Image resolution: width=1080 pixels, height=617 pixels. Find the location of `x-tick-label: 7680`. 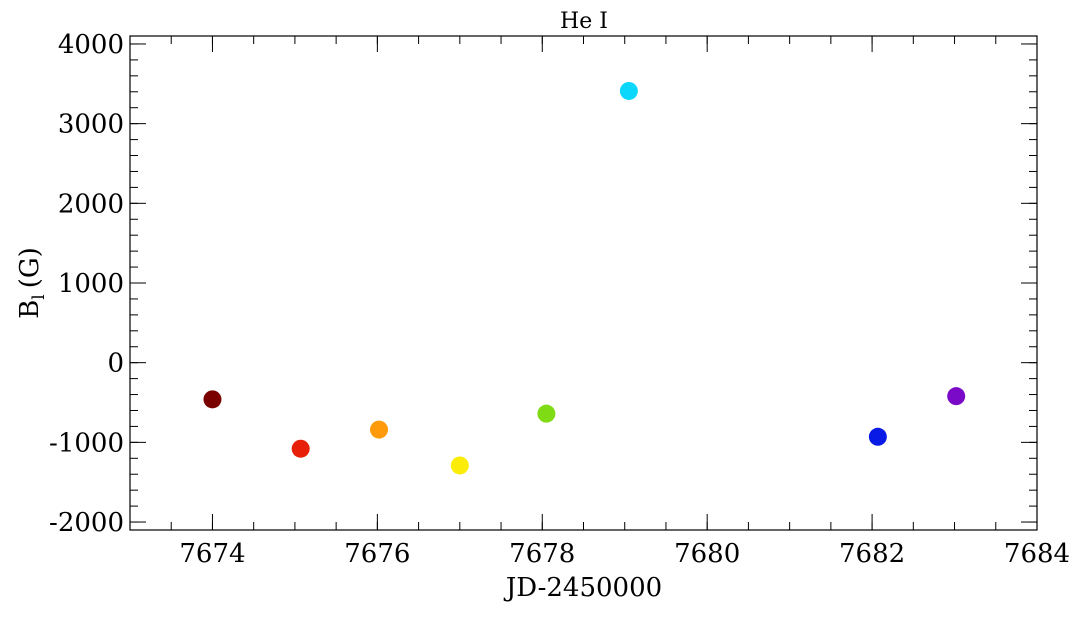

x-tick-label: 7680 is located at coordinates (707, 554).